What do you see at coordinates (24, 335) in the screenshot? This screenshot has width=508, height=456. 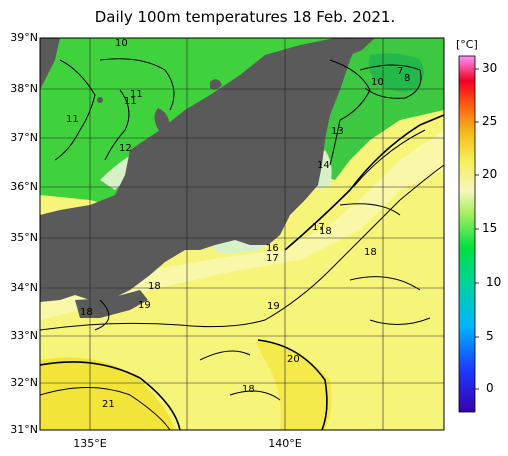 I see `lat-label: 33°N` at bounding box center [24, 335].